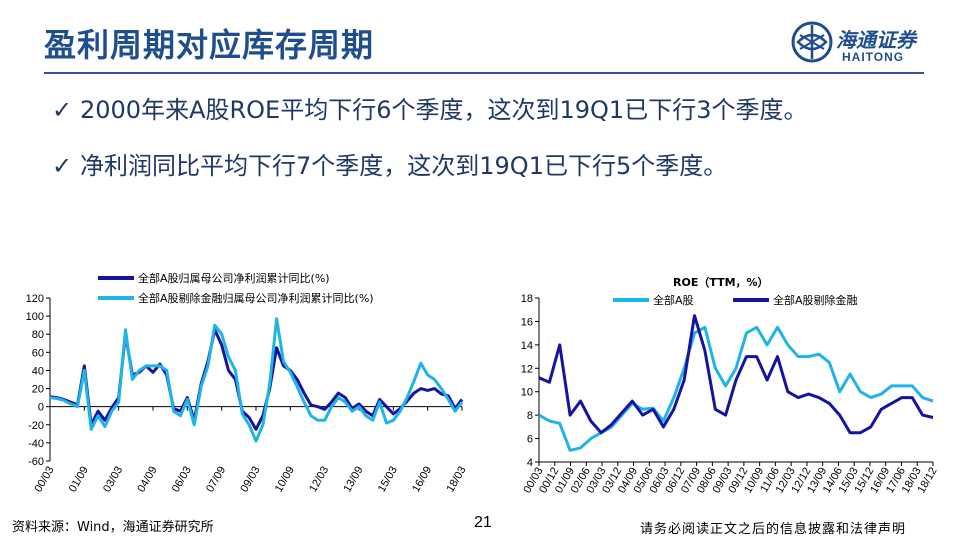 The width and height of the screenshot is (960, 540). I want to click on y-tick-label: 20, so click(38, 390).